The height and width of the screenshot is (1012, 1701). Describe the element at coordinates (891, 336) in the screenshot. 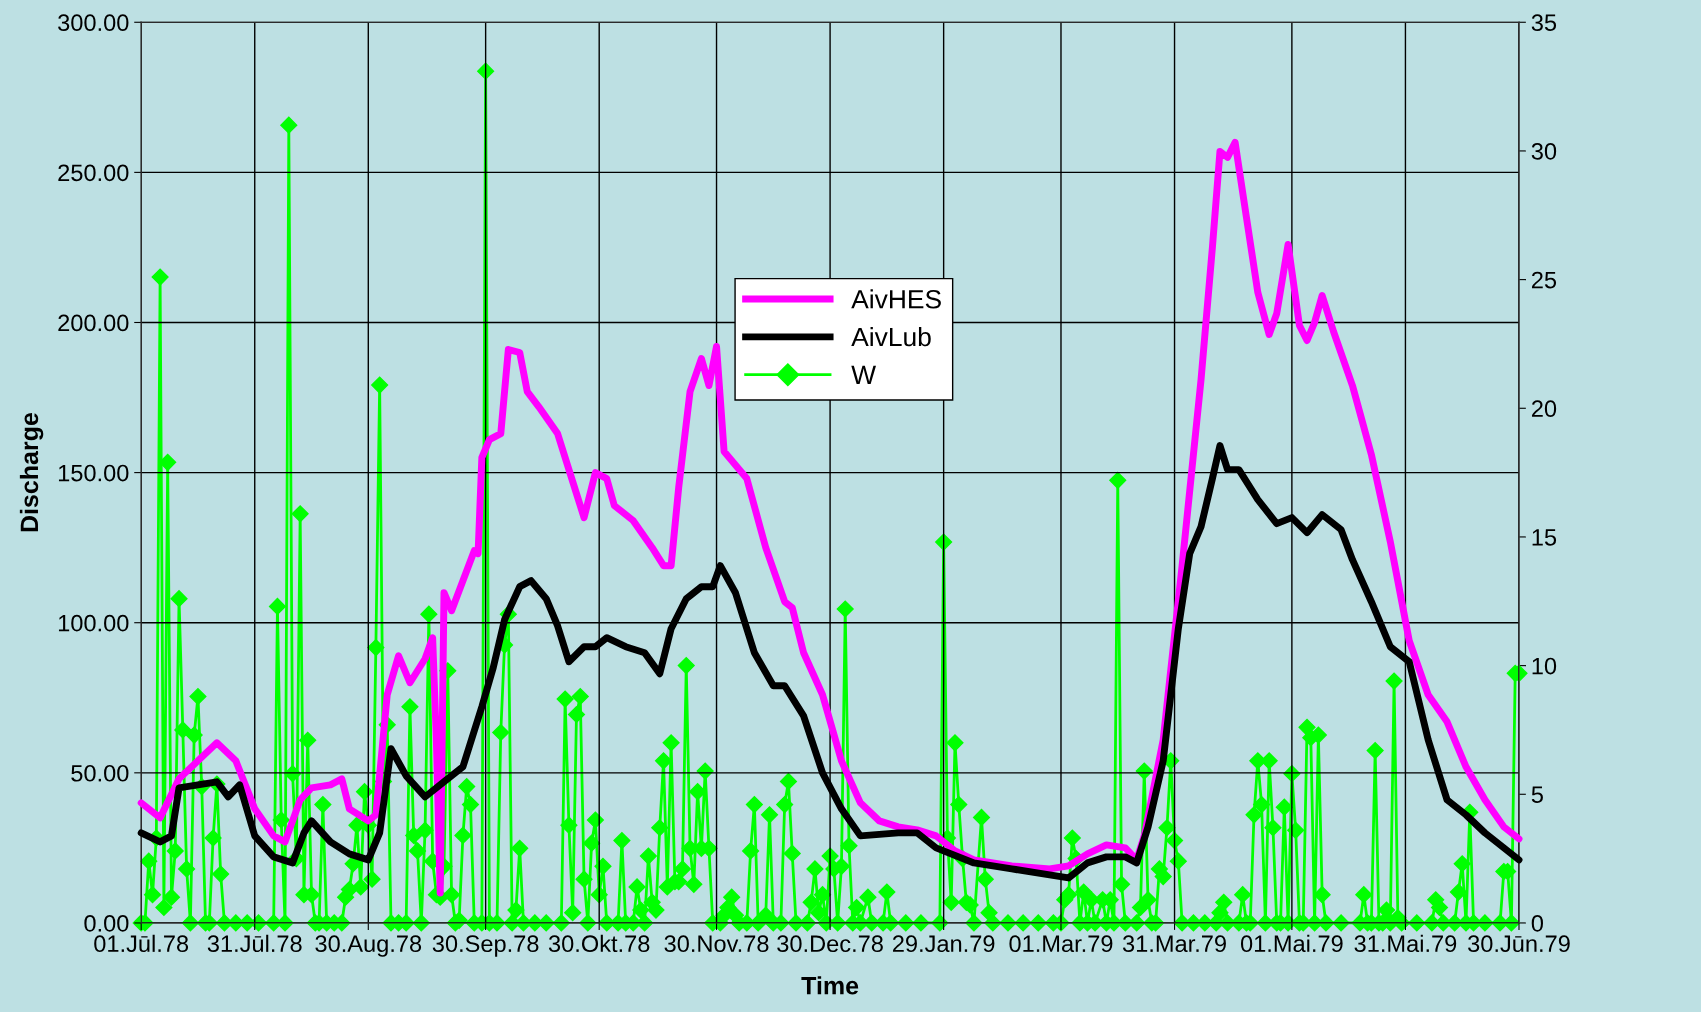

I see `legend-label: AivLub` at that location.